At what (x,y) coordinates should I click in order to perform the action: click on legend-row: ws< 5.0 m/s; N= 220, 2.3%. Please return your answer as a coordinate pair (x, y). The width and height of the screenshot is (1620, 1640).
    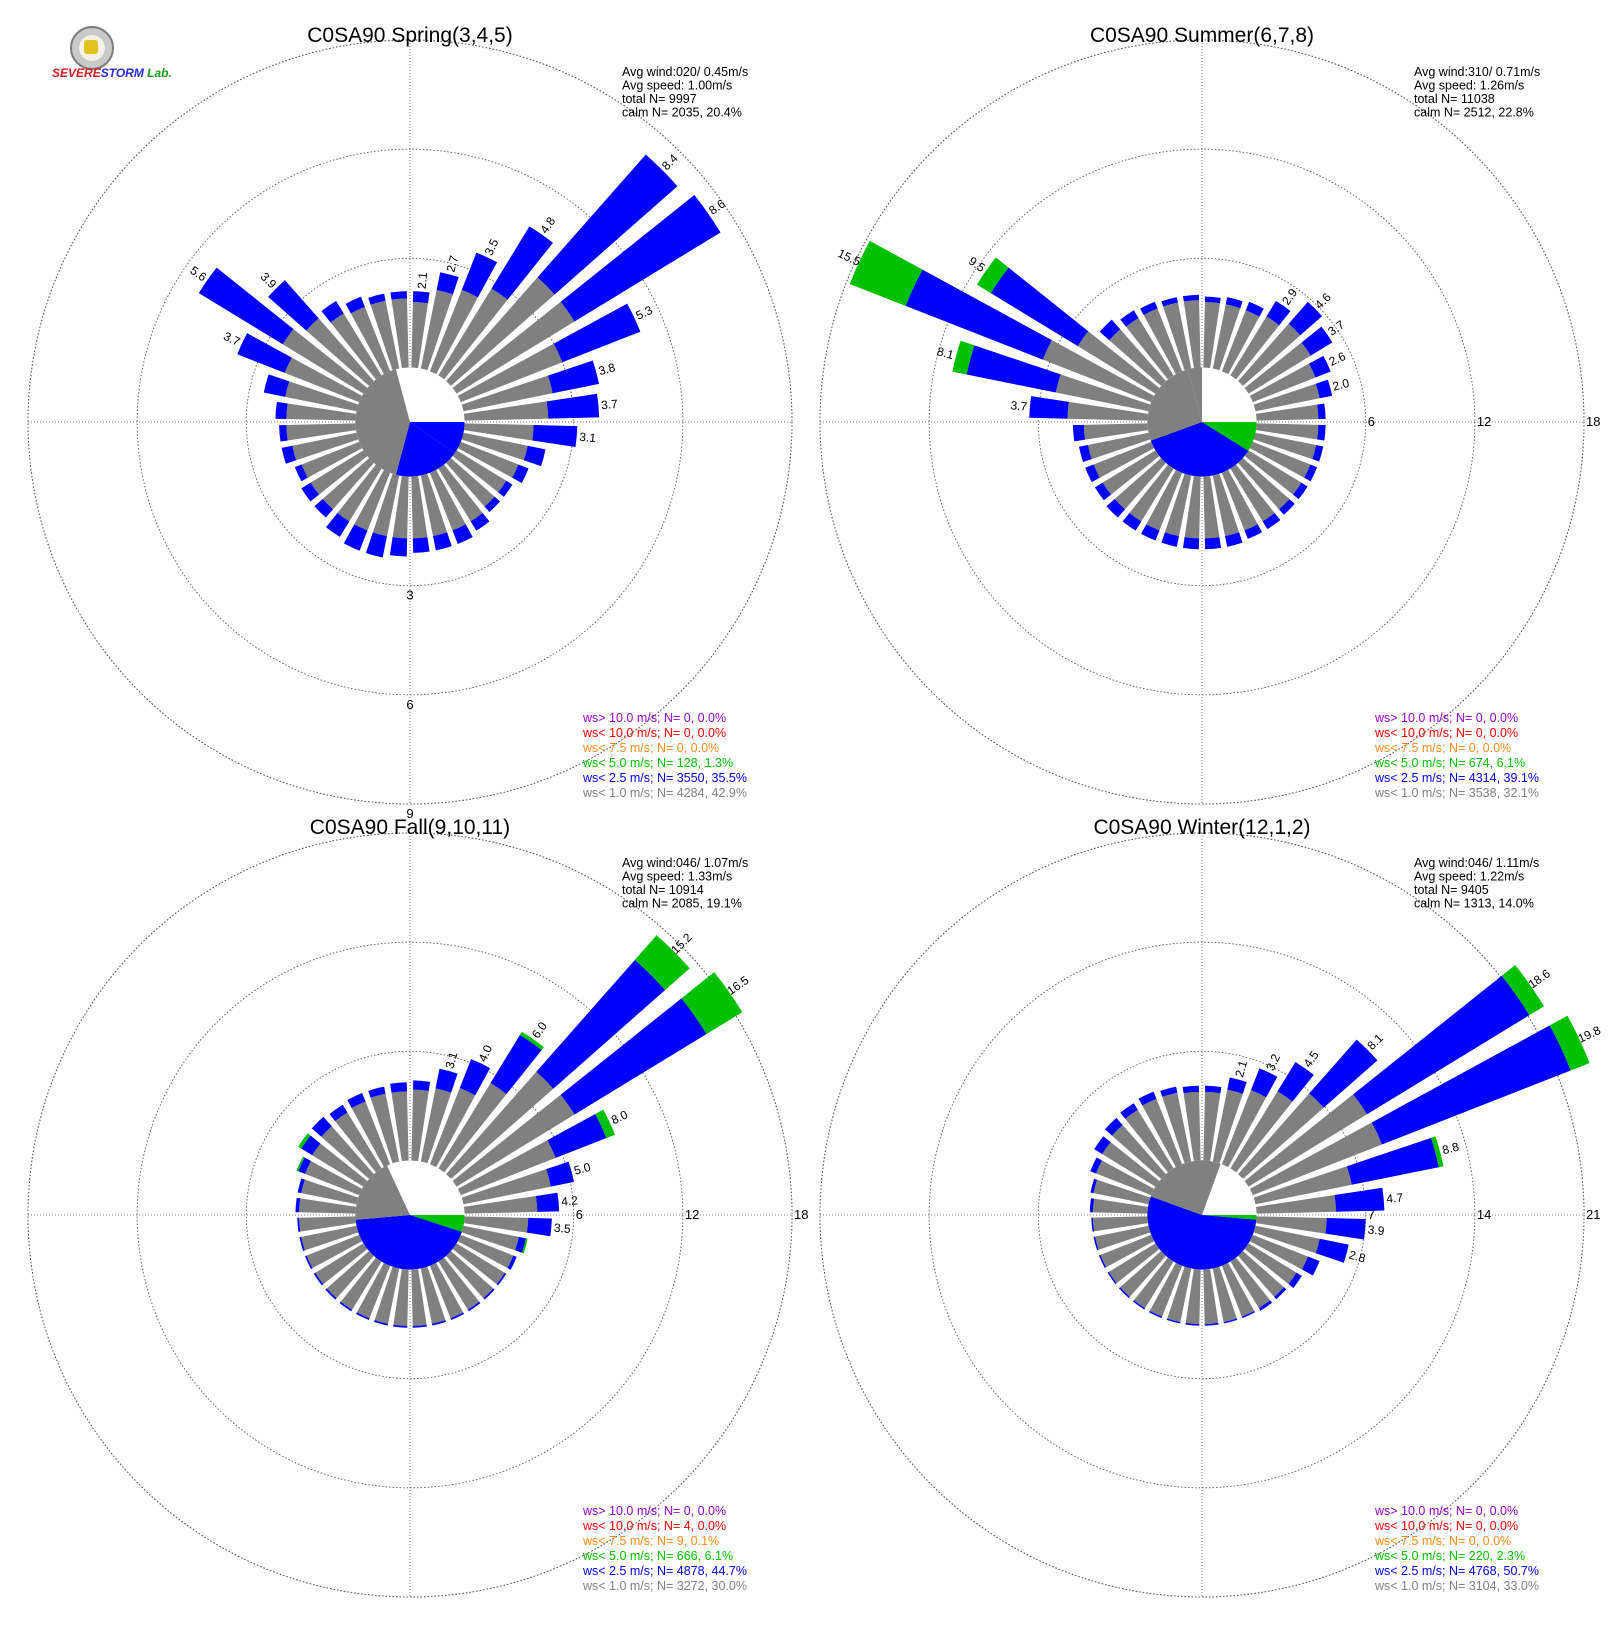
    Looking at the image, I should click on (1449, 1556).